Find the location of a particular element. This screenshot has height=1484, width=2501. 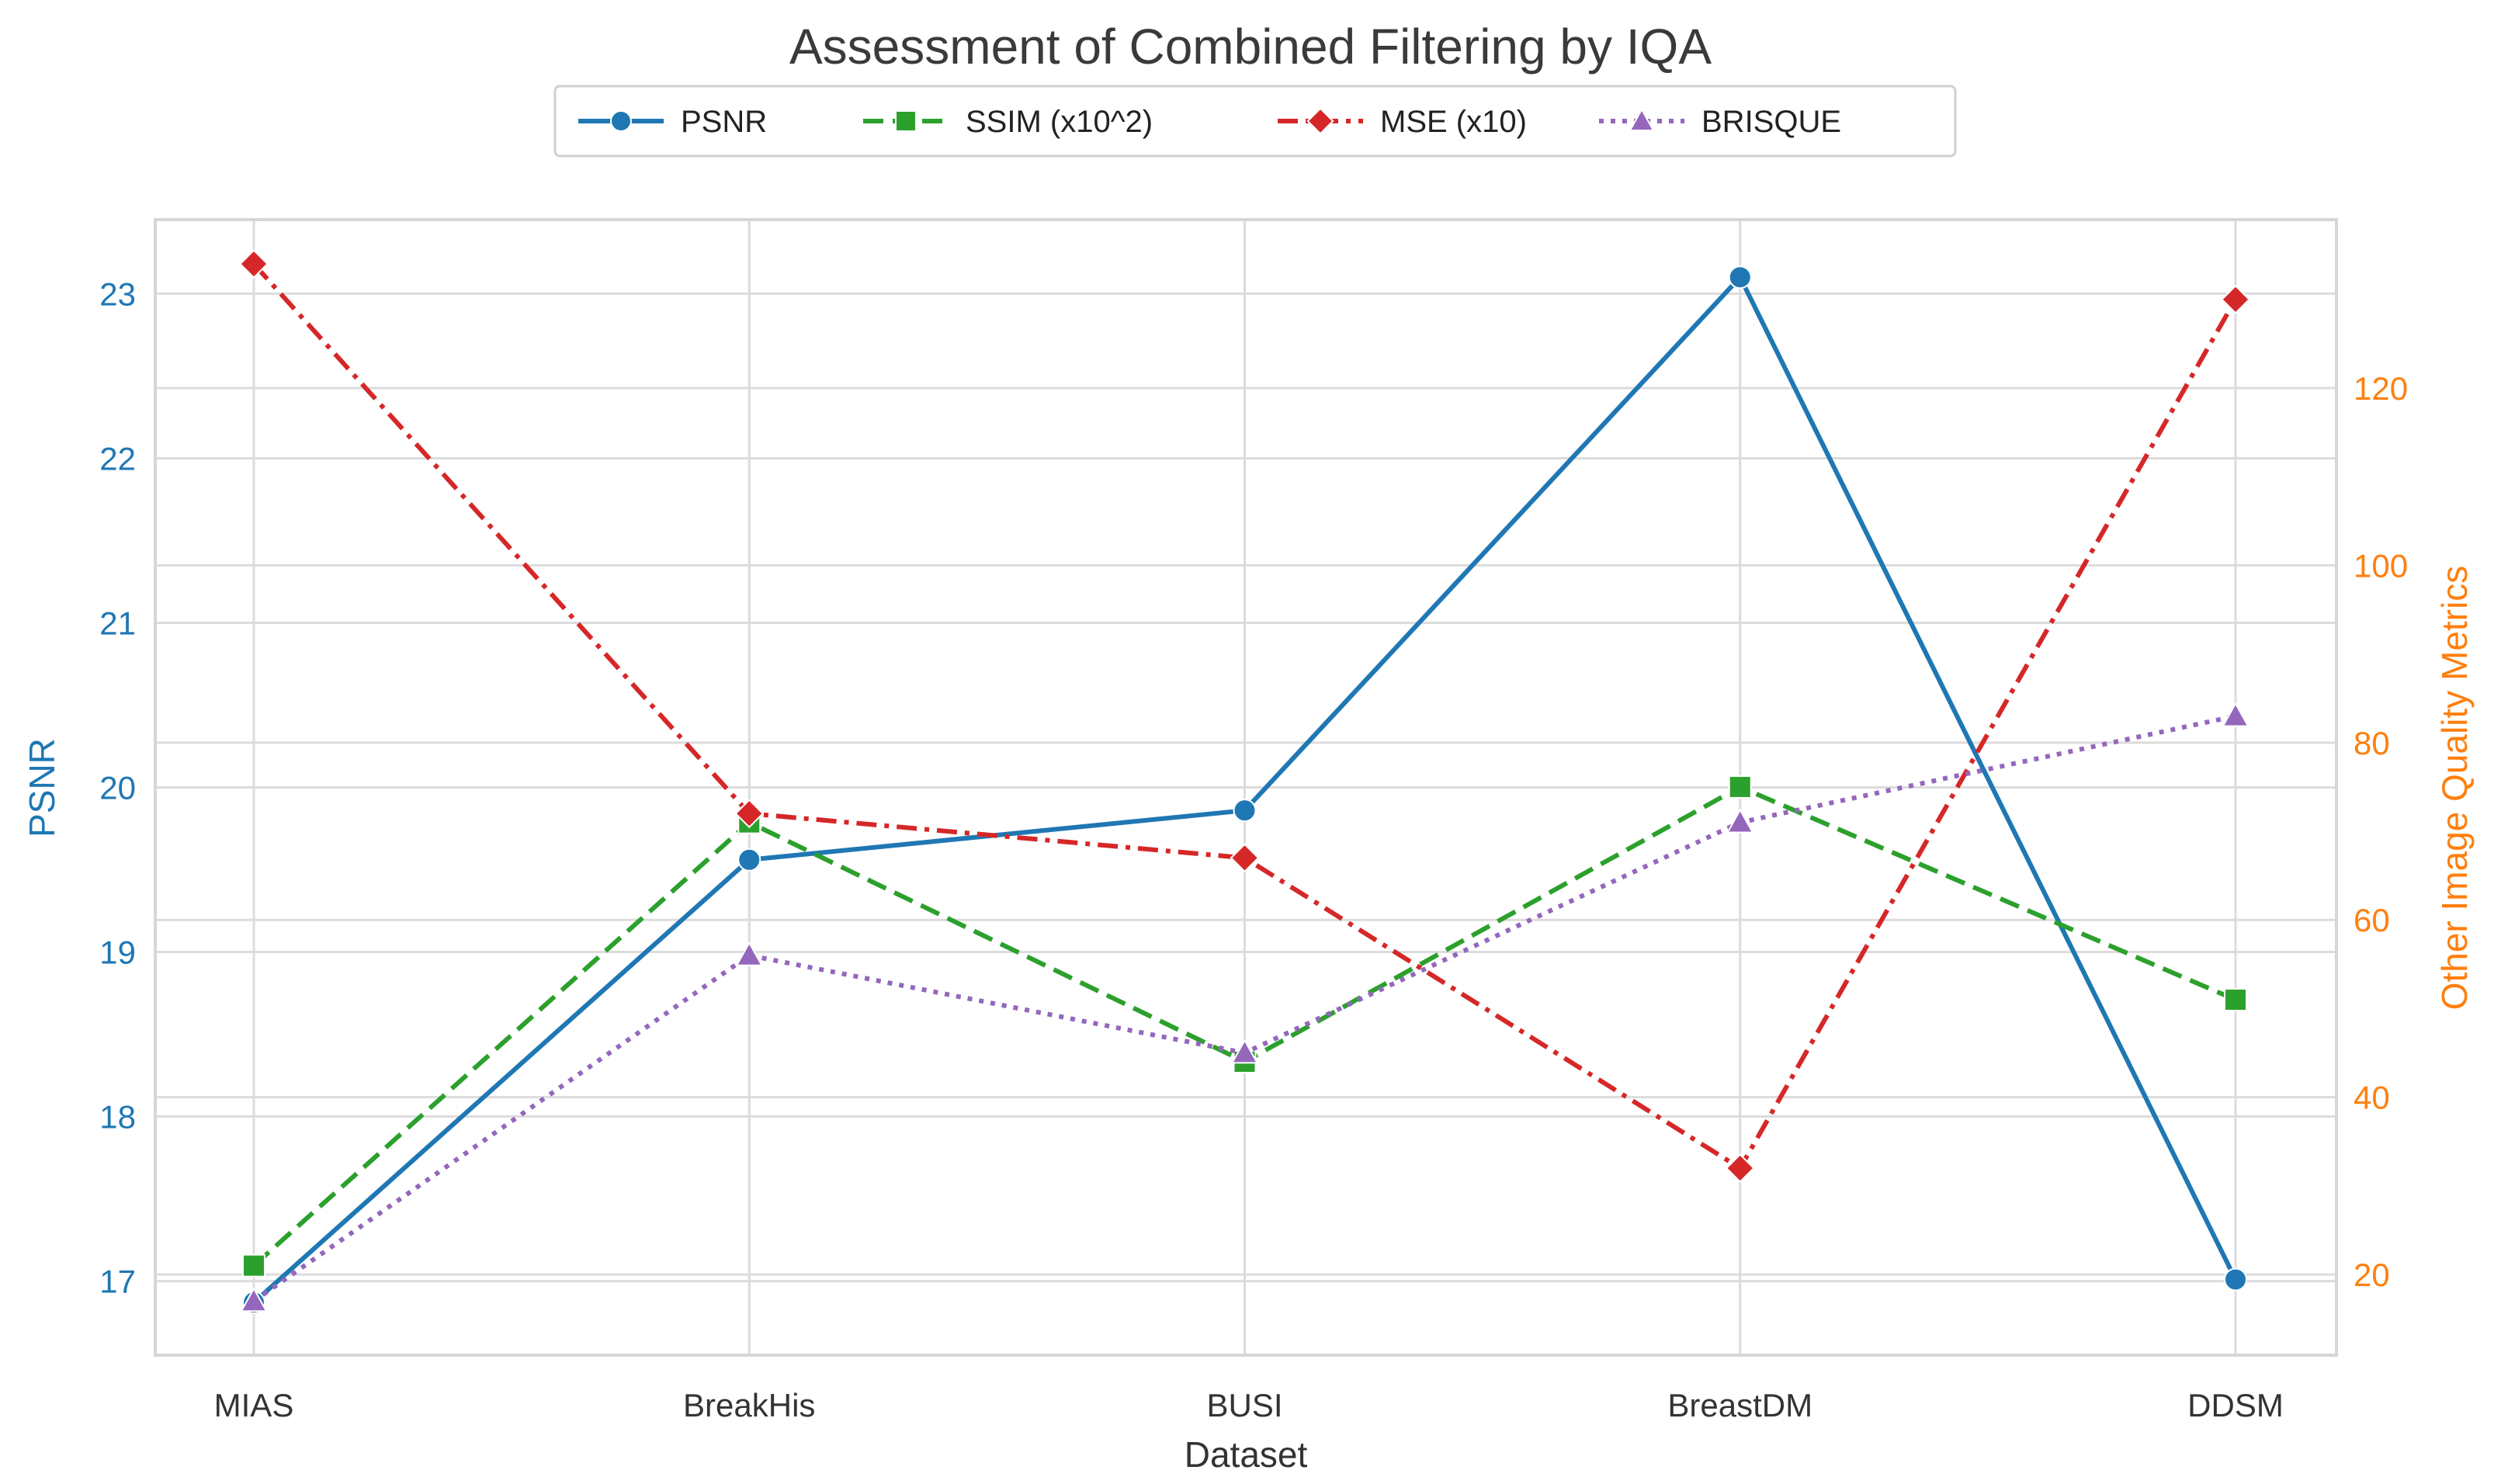

right-y-tick-labels: 20 40 60 80 100 120 is located at coordinates (2381, 832).